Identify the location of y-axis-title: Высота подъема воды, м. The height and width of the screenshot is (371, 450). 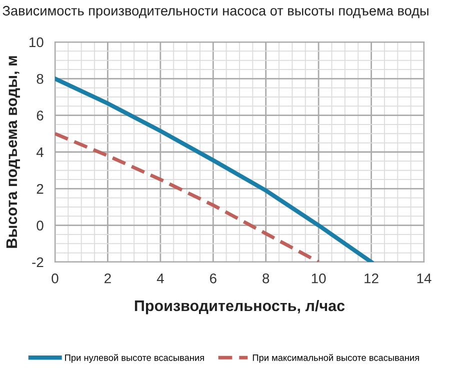
(13, 152).